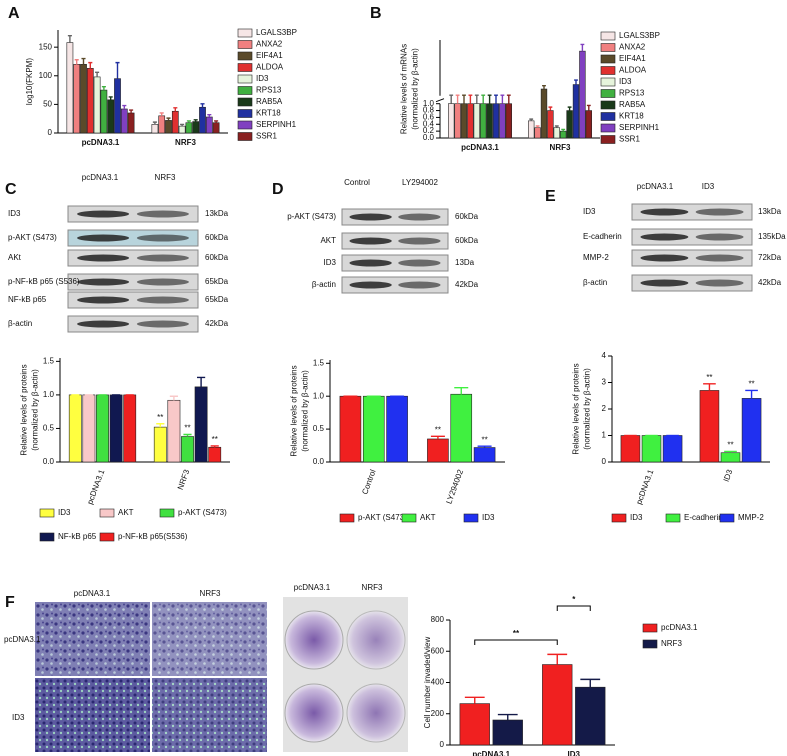 This screenshot has height=756, width=787. Describe the element at coordinates (15, 257) in the screenshot. I see `blot-row-label: AKt` at that location.